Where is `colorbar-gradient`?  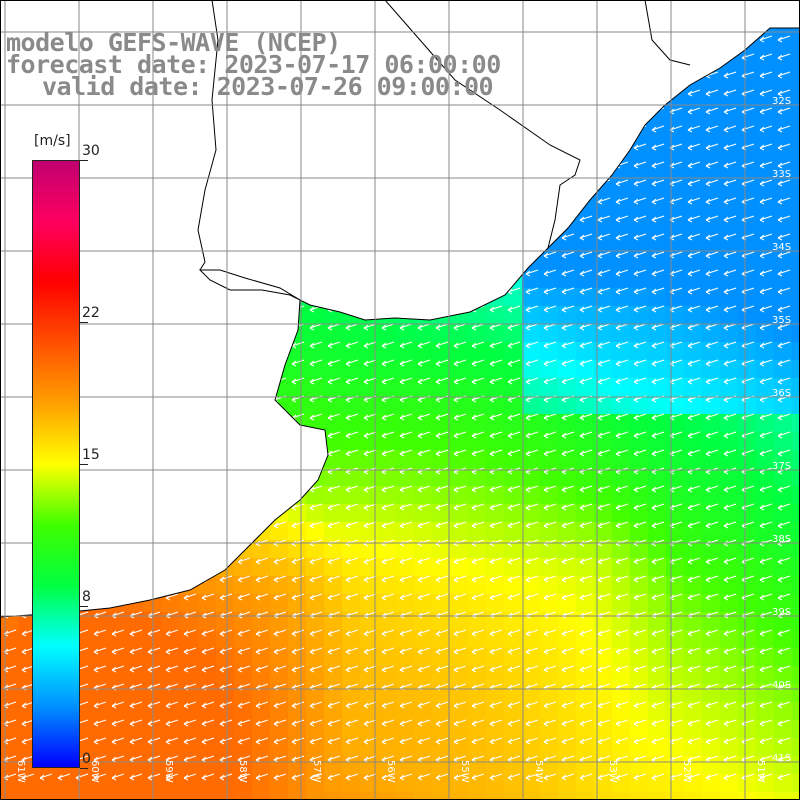
colorbar-gradient is located at coordinates (56, 464).